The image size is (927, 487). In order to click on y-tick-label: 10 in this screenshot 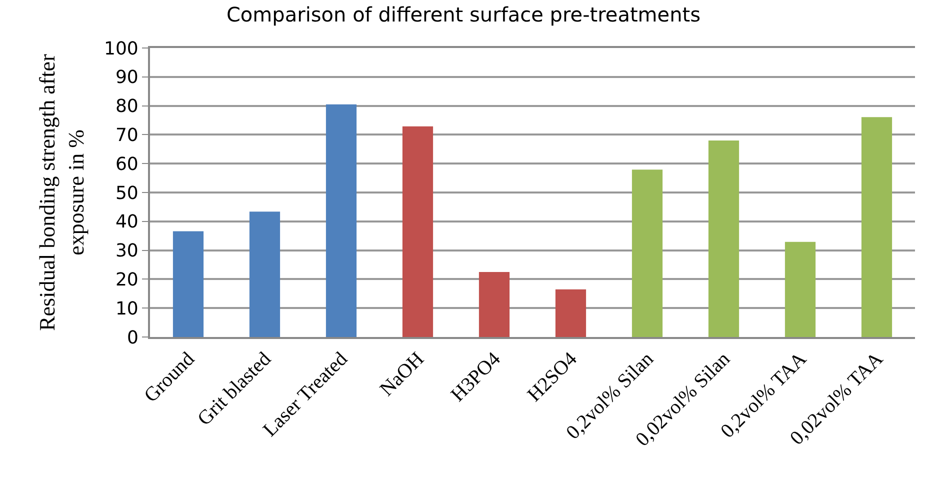, I will do `click(126, 309)`.